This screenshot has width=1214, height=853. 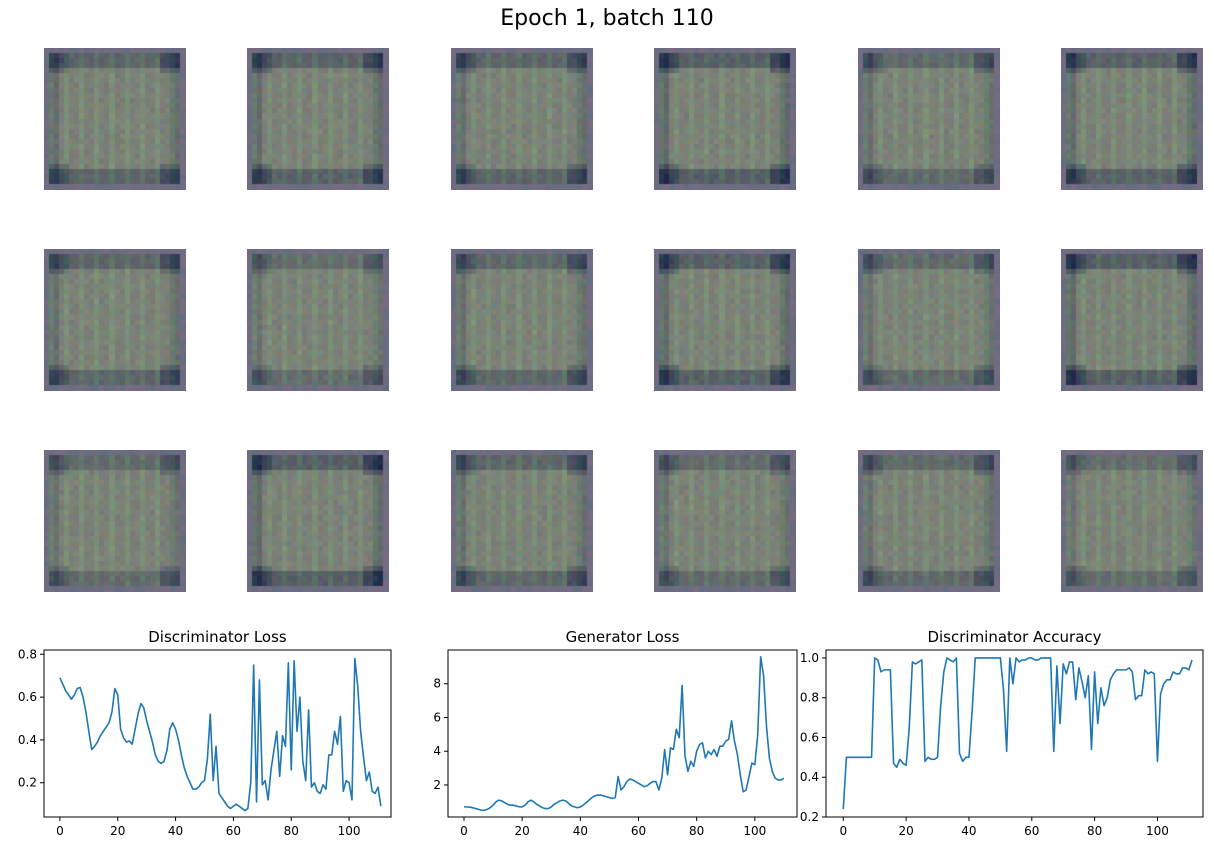 I want to click on y-tick-label: 4, so click(x=437, y=751).